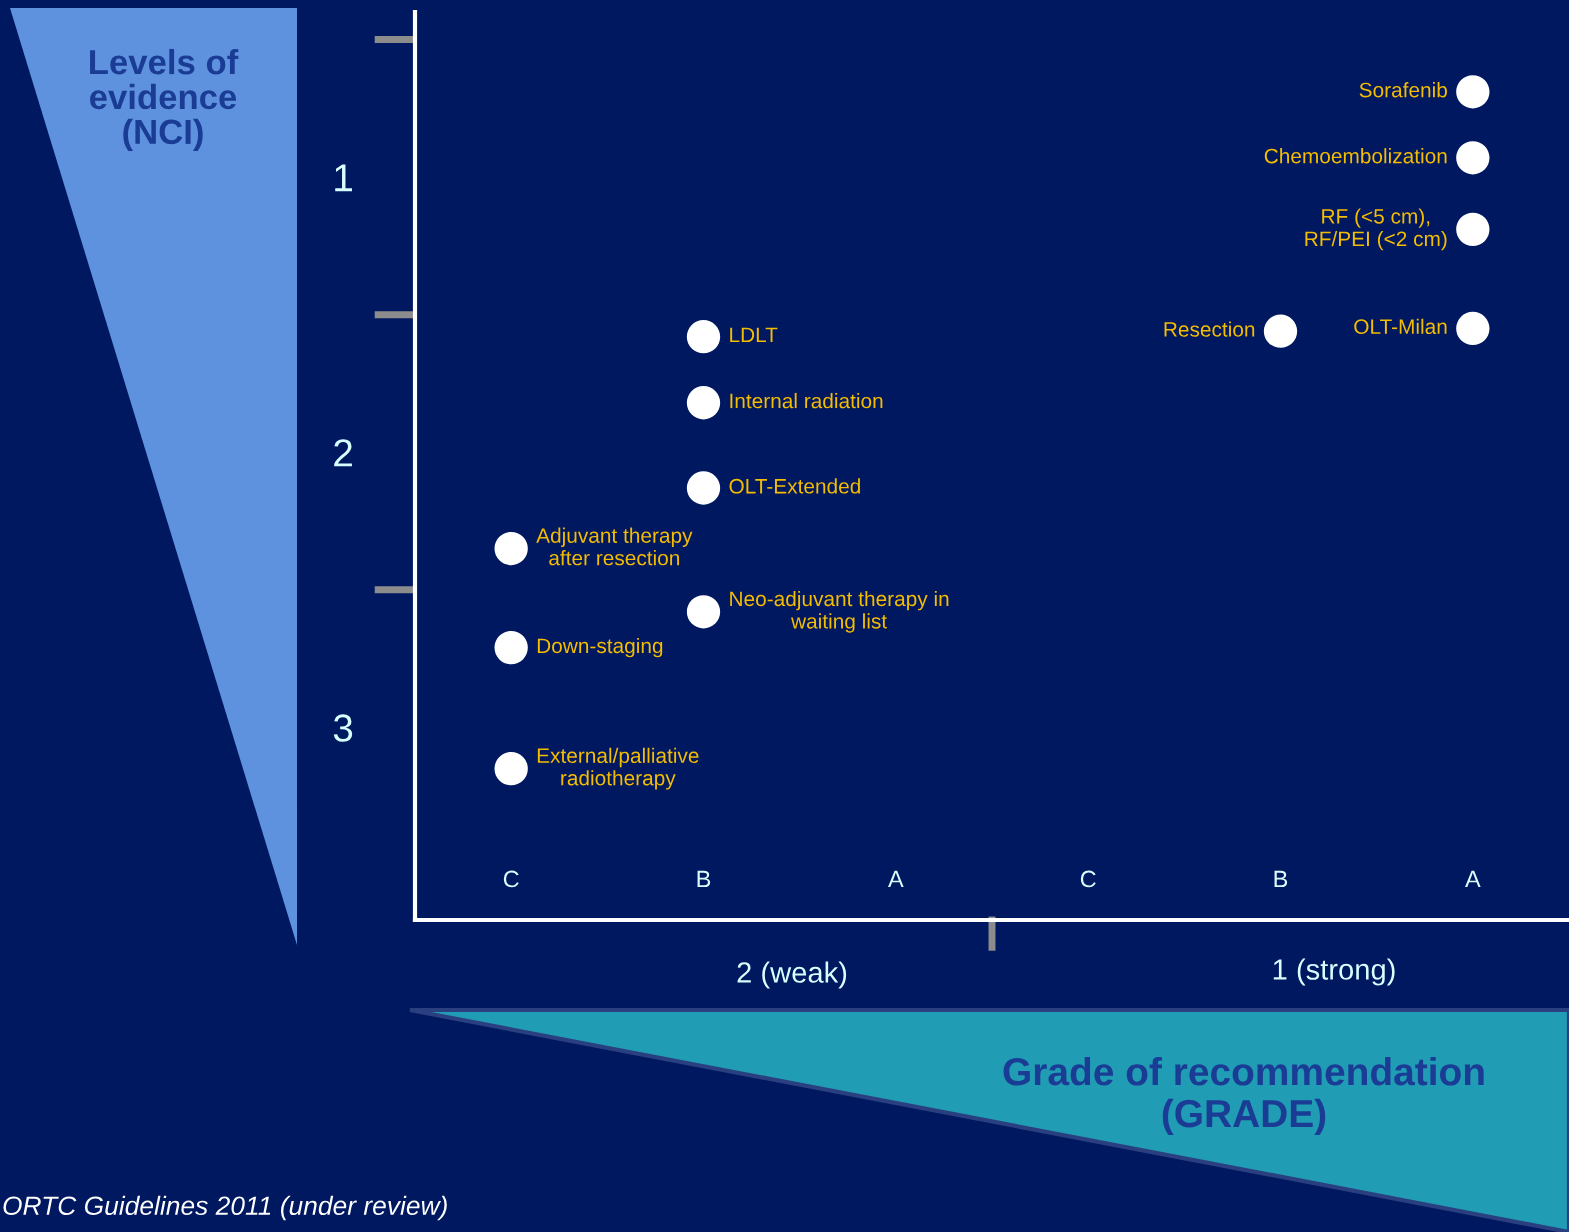  I want to click on text: ORTC Guidelines 2011 (under review), so click(225, 1208).